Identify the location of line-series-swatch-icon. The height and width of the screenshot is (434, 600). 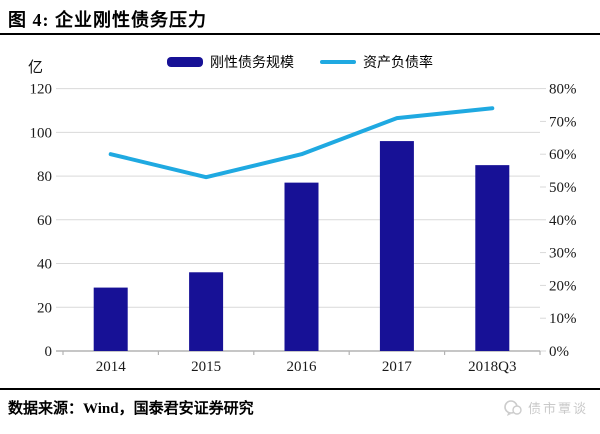
(338, 62).